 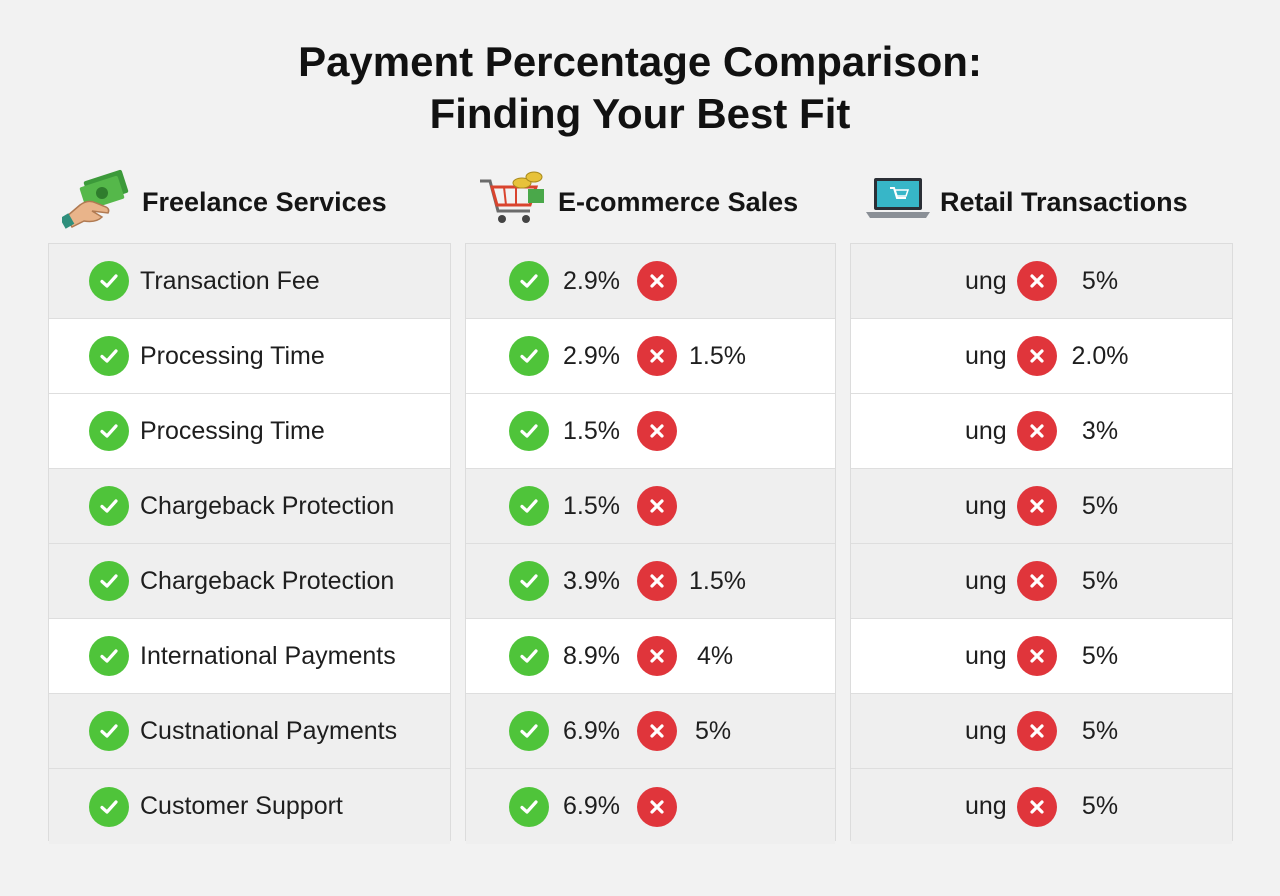 I want to click on row-label: Customer Support, so click(x=241, y=806).